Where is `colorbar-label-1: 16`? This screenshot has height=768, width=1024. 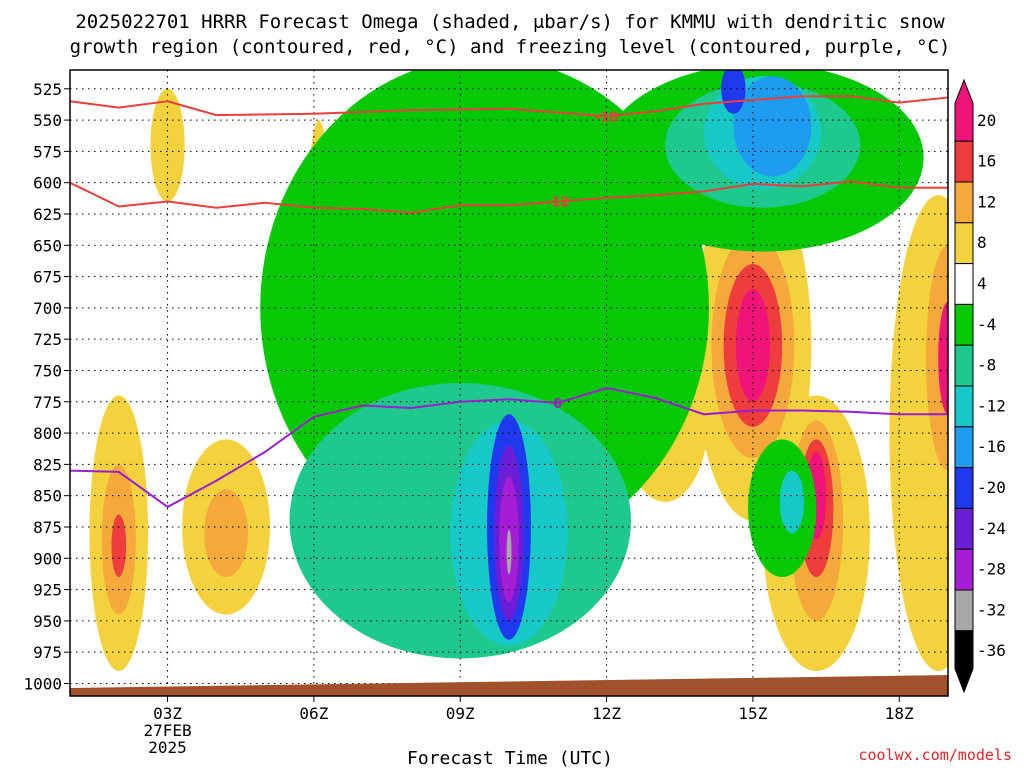 colorbar-label-1: 16 is located at coordinates (986, 161).